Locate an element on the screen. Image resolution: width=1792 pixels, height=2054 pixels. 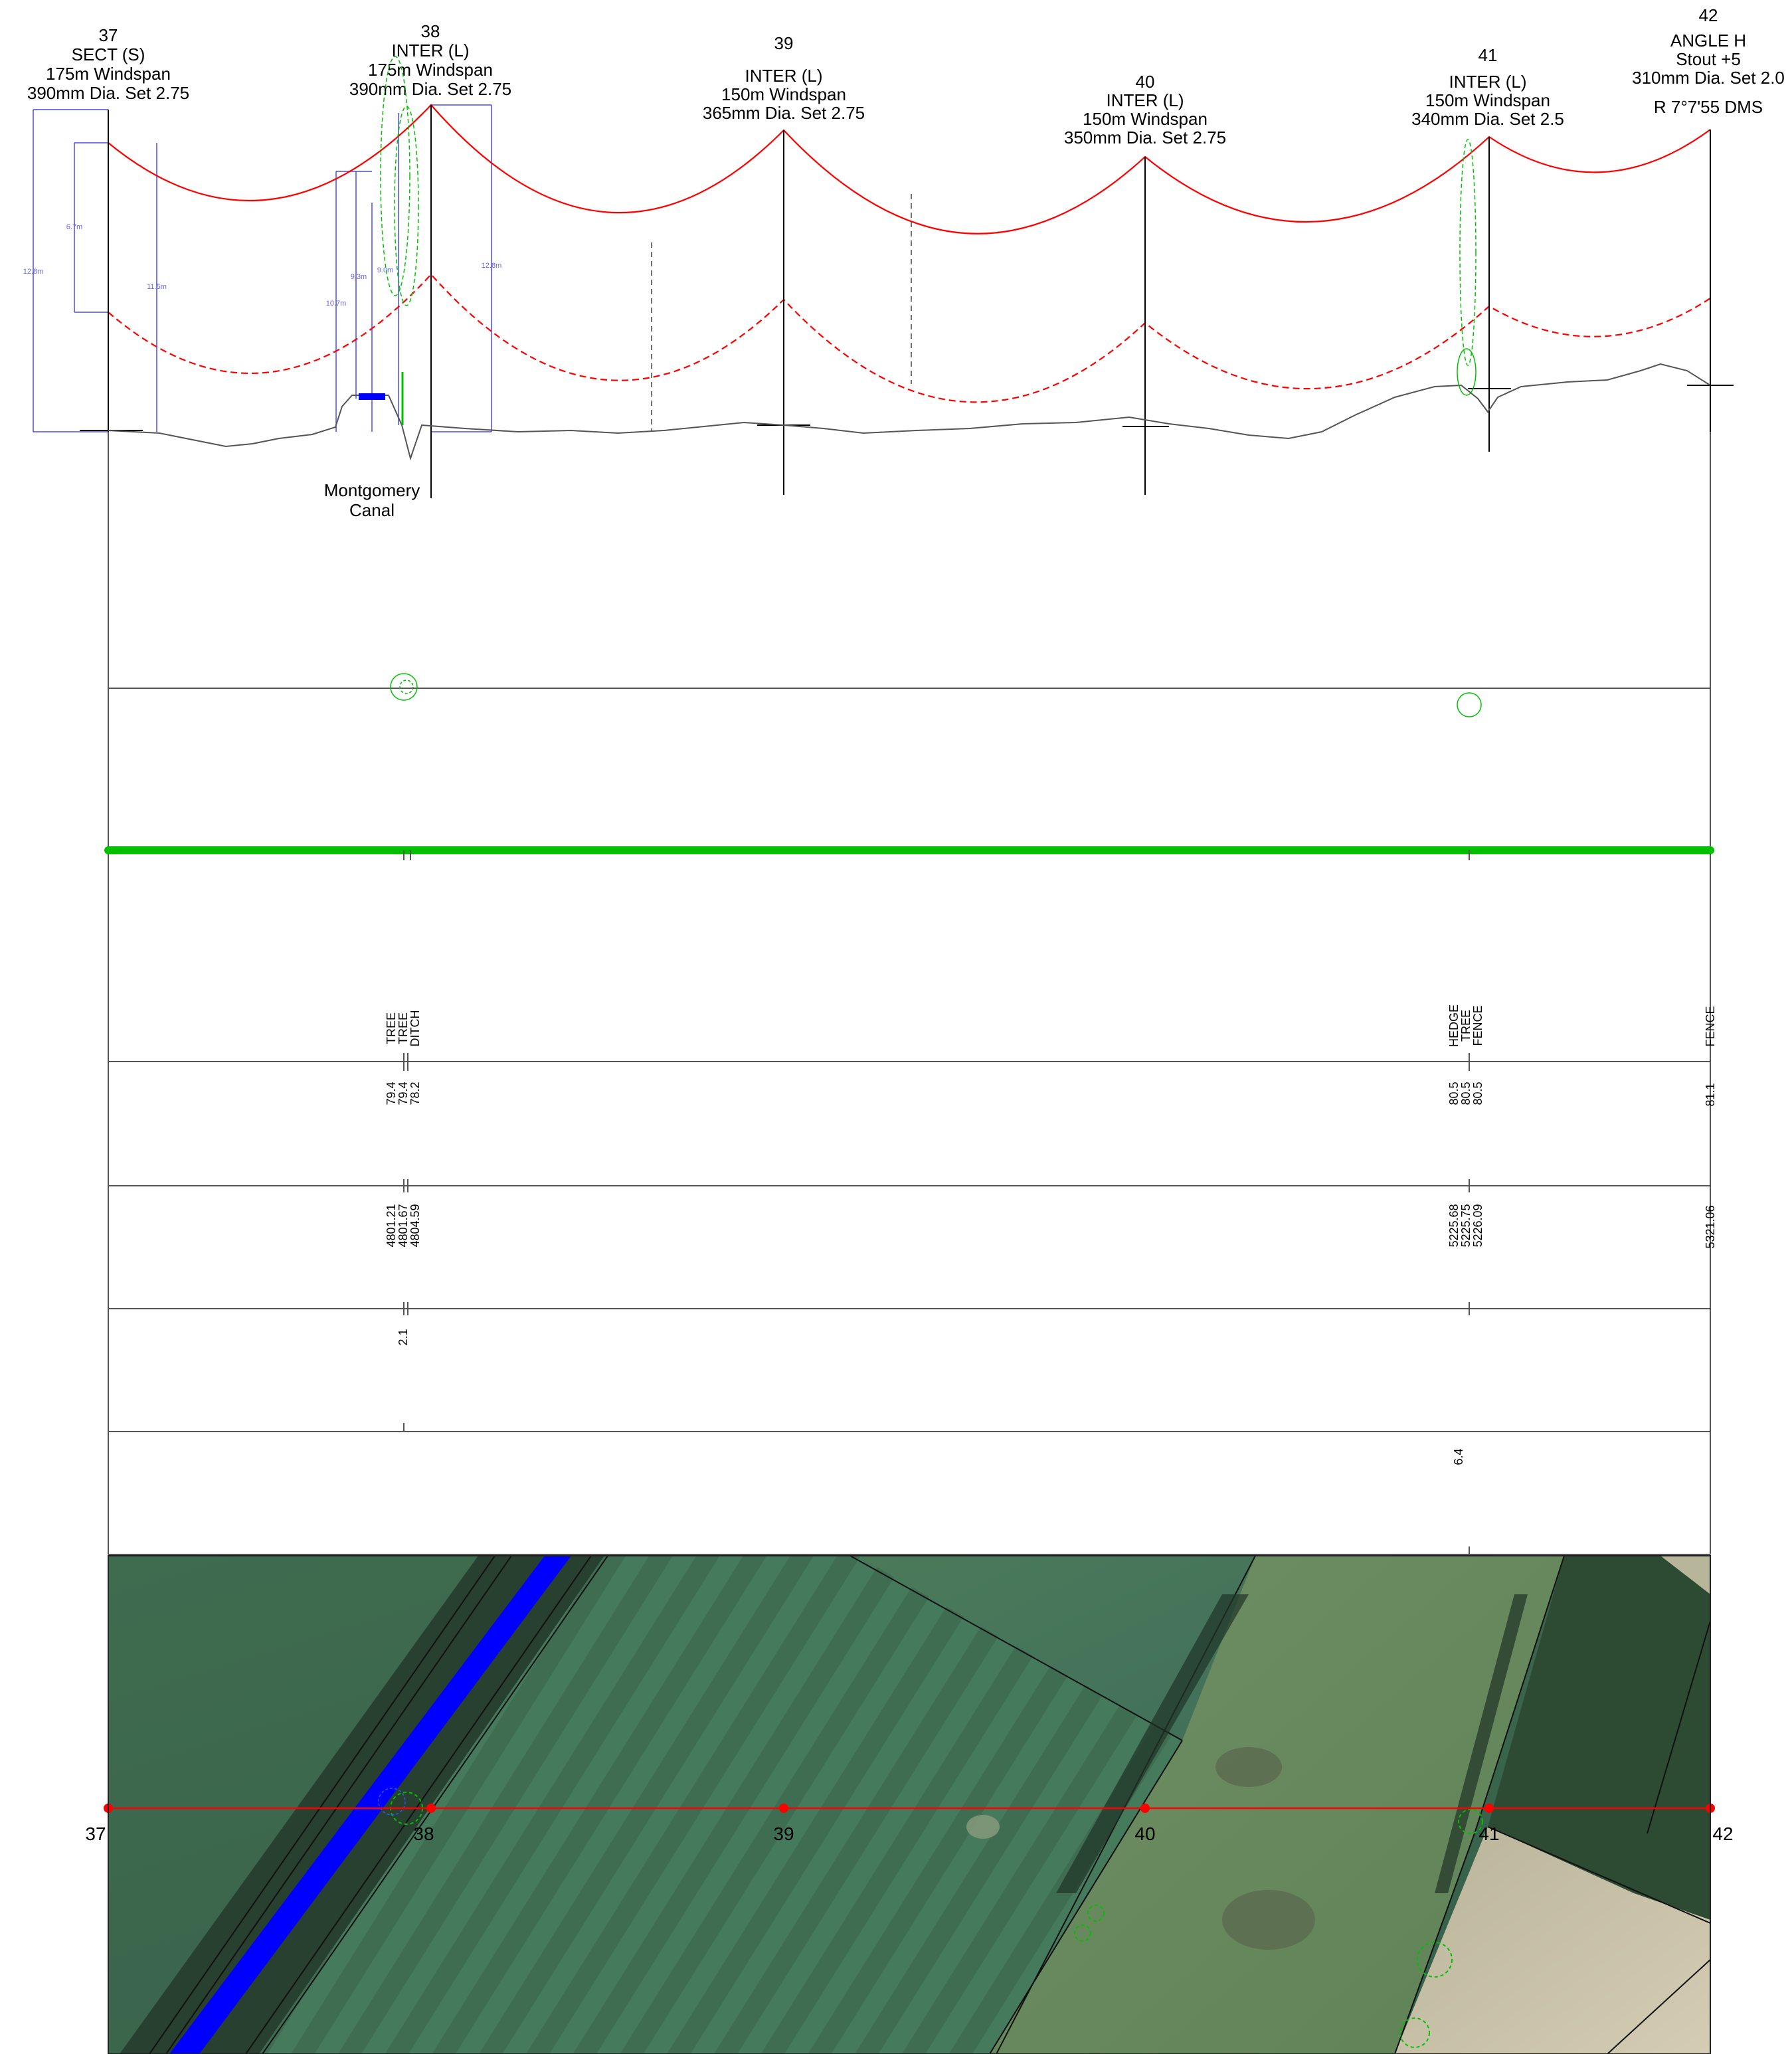
pole-type: SECT (S) is located at coordinates (108, 54).